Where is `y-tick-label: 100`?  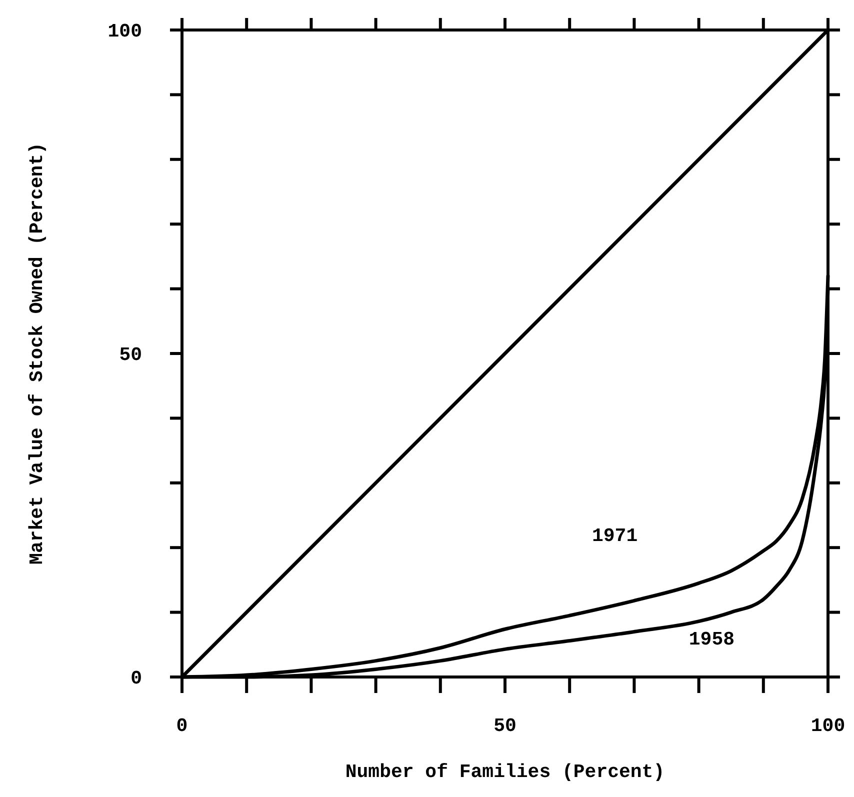
y-tick-label: 100 is located at coordinates (125, 31).